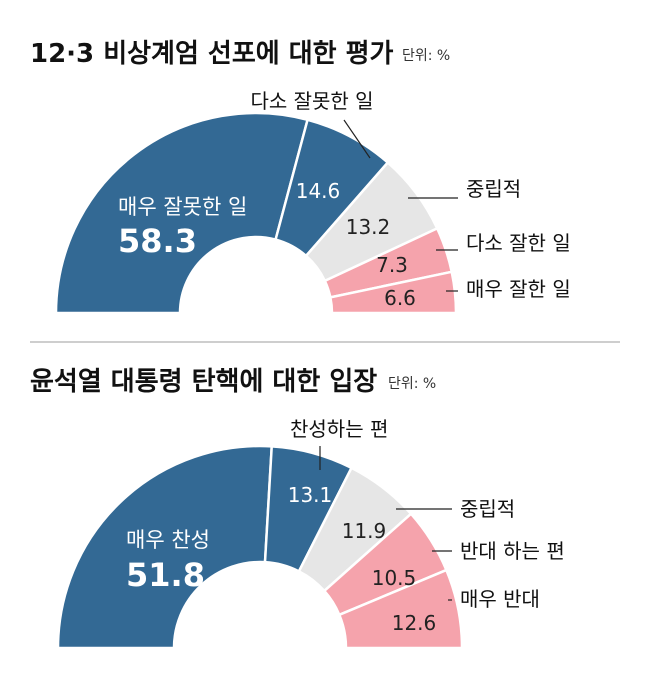 This screenshot has height=684, width=658. What do you see at coordinates (518, 243) in the screenshot?
I see `chart-1-category-label-4: 다소 잘한 일` at bounding box center [518, 243].